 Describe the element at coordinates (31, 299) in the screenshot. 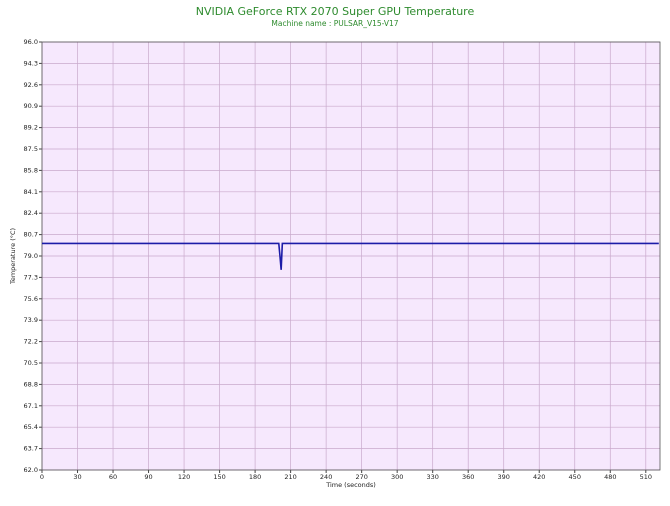

I see `y-tick-label: 75.6` at that location.